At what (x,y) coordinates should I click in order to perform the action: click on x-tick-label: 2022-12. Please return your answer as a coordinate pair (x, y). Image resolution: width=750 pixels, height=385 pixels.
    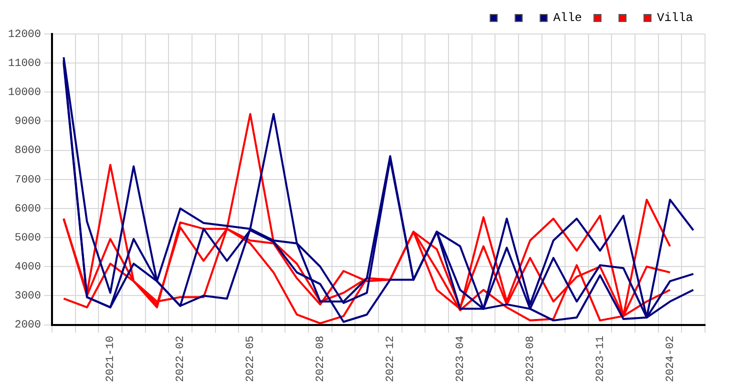
    Looking at the image, I should click on (391, 359).